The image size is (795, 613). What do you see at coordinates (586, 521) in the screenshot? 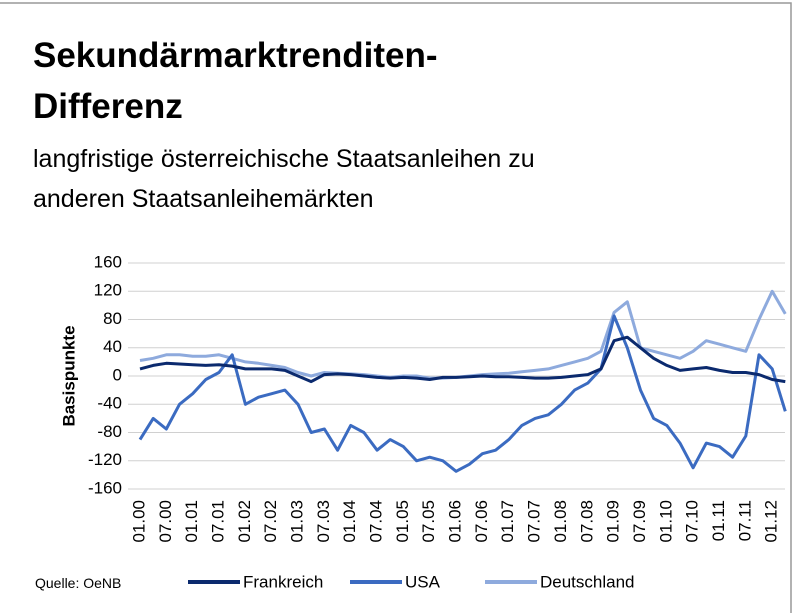
I see `x-tick-label: 07.08` at bounding box center [586, 521].